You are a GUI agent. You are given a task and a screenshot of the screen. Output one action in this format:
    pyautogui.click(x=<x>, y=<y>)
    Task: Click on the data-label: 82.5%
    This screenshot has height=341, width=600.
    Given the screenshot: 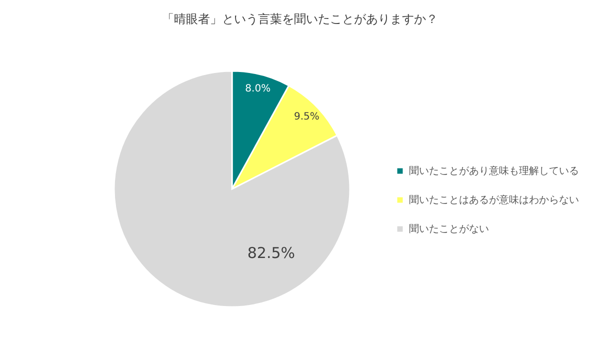 What is the action you would take?
    pyautogui.click(x=271, y=253)
    